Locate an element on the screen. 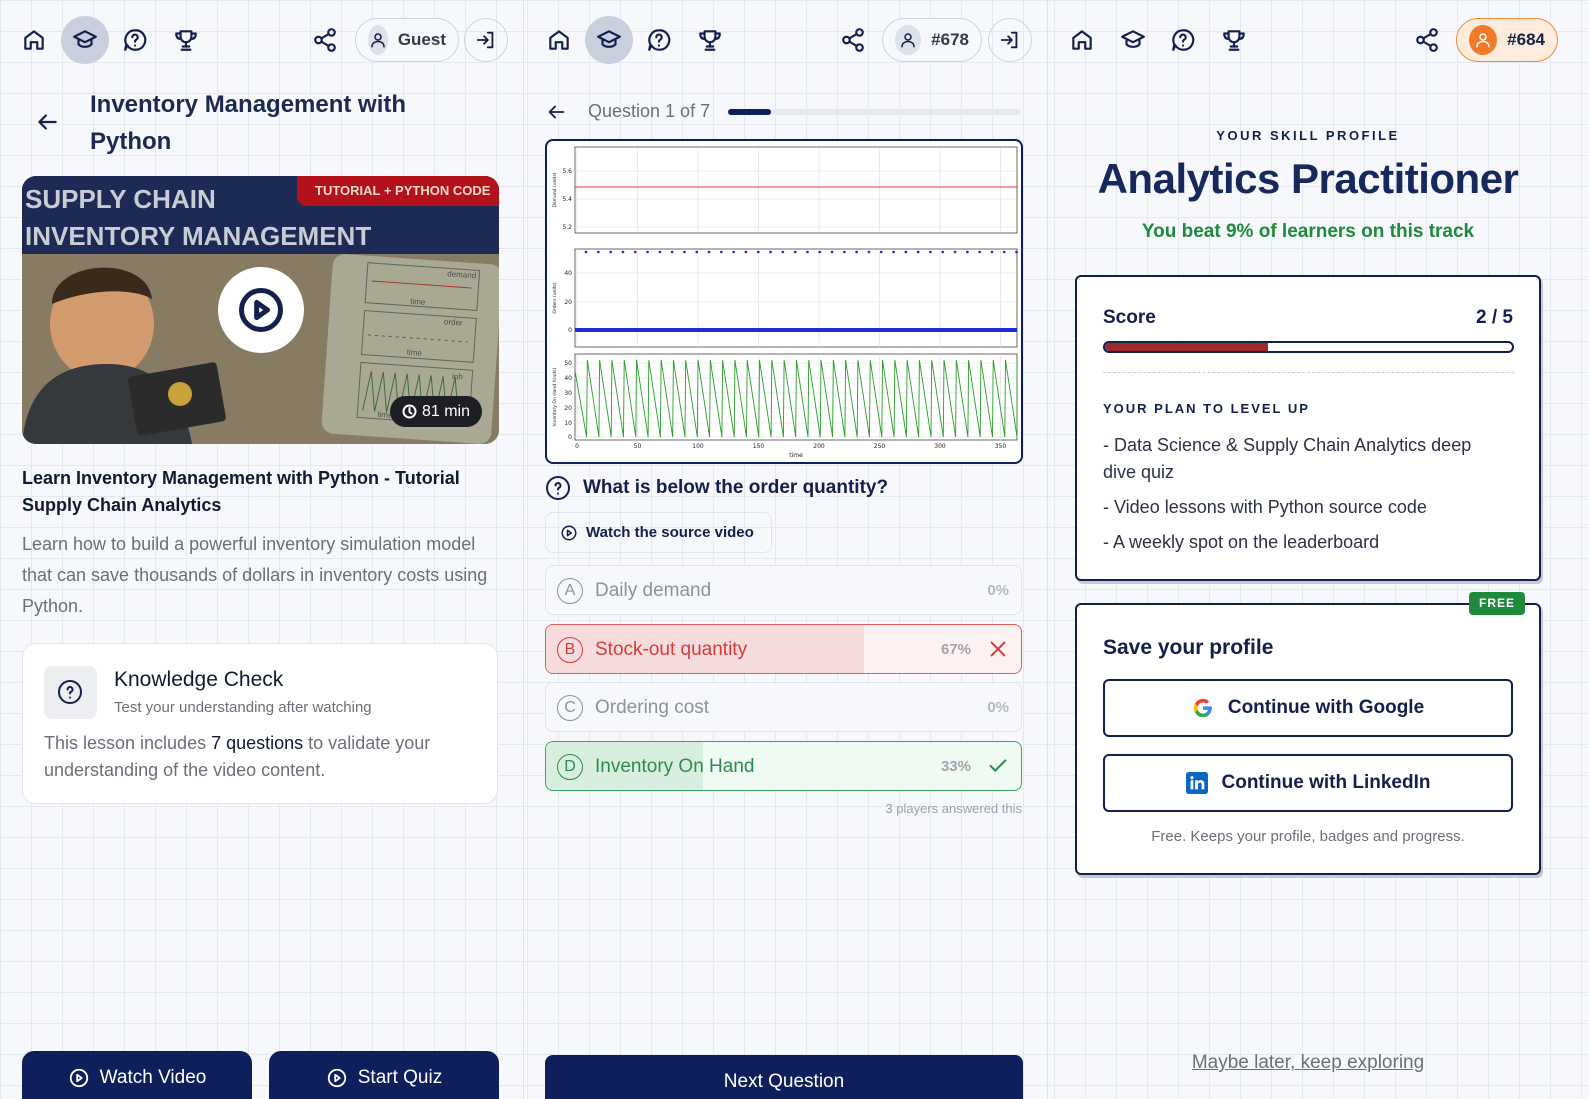 This screenshot has height=1099, width=1589. answer-option: A Daily demand 0% is located at coordinates (783, 590).